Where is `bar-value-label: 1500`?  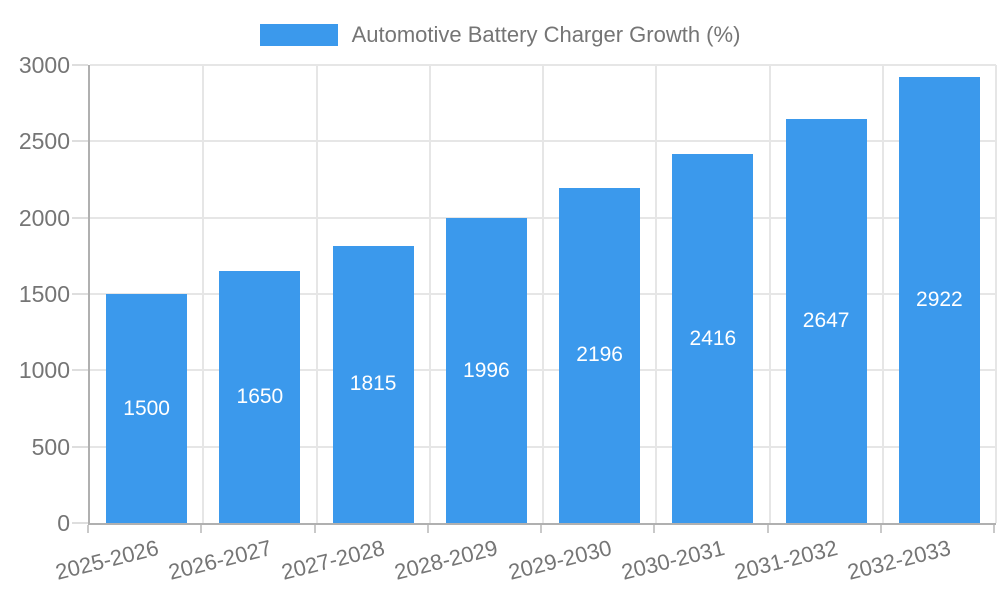
bar-value-label: 1500 is located at coordinates (146, 408).